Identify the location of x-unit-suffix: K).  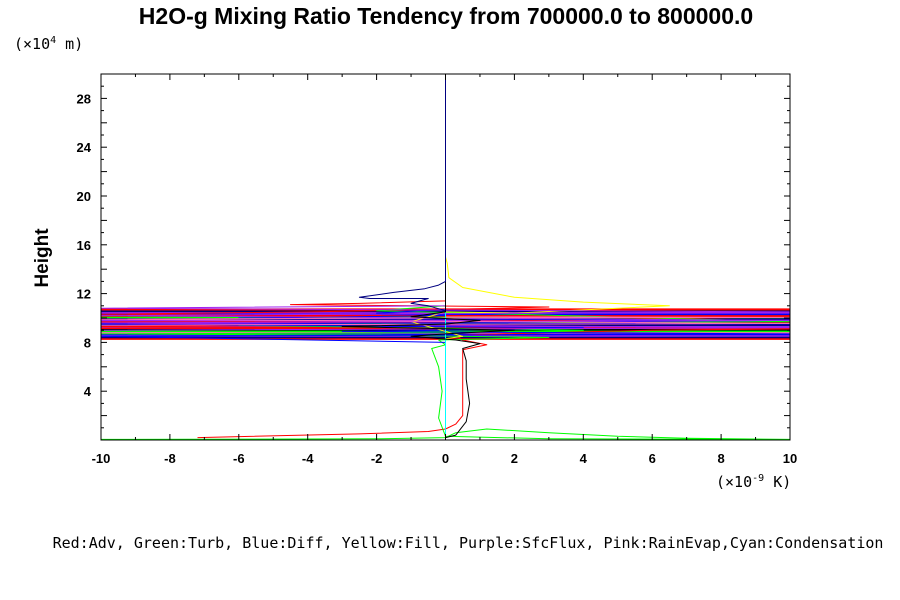
(777, 482).